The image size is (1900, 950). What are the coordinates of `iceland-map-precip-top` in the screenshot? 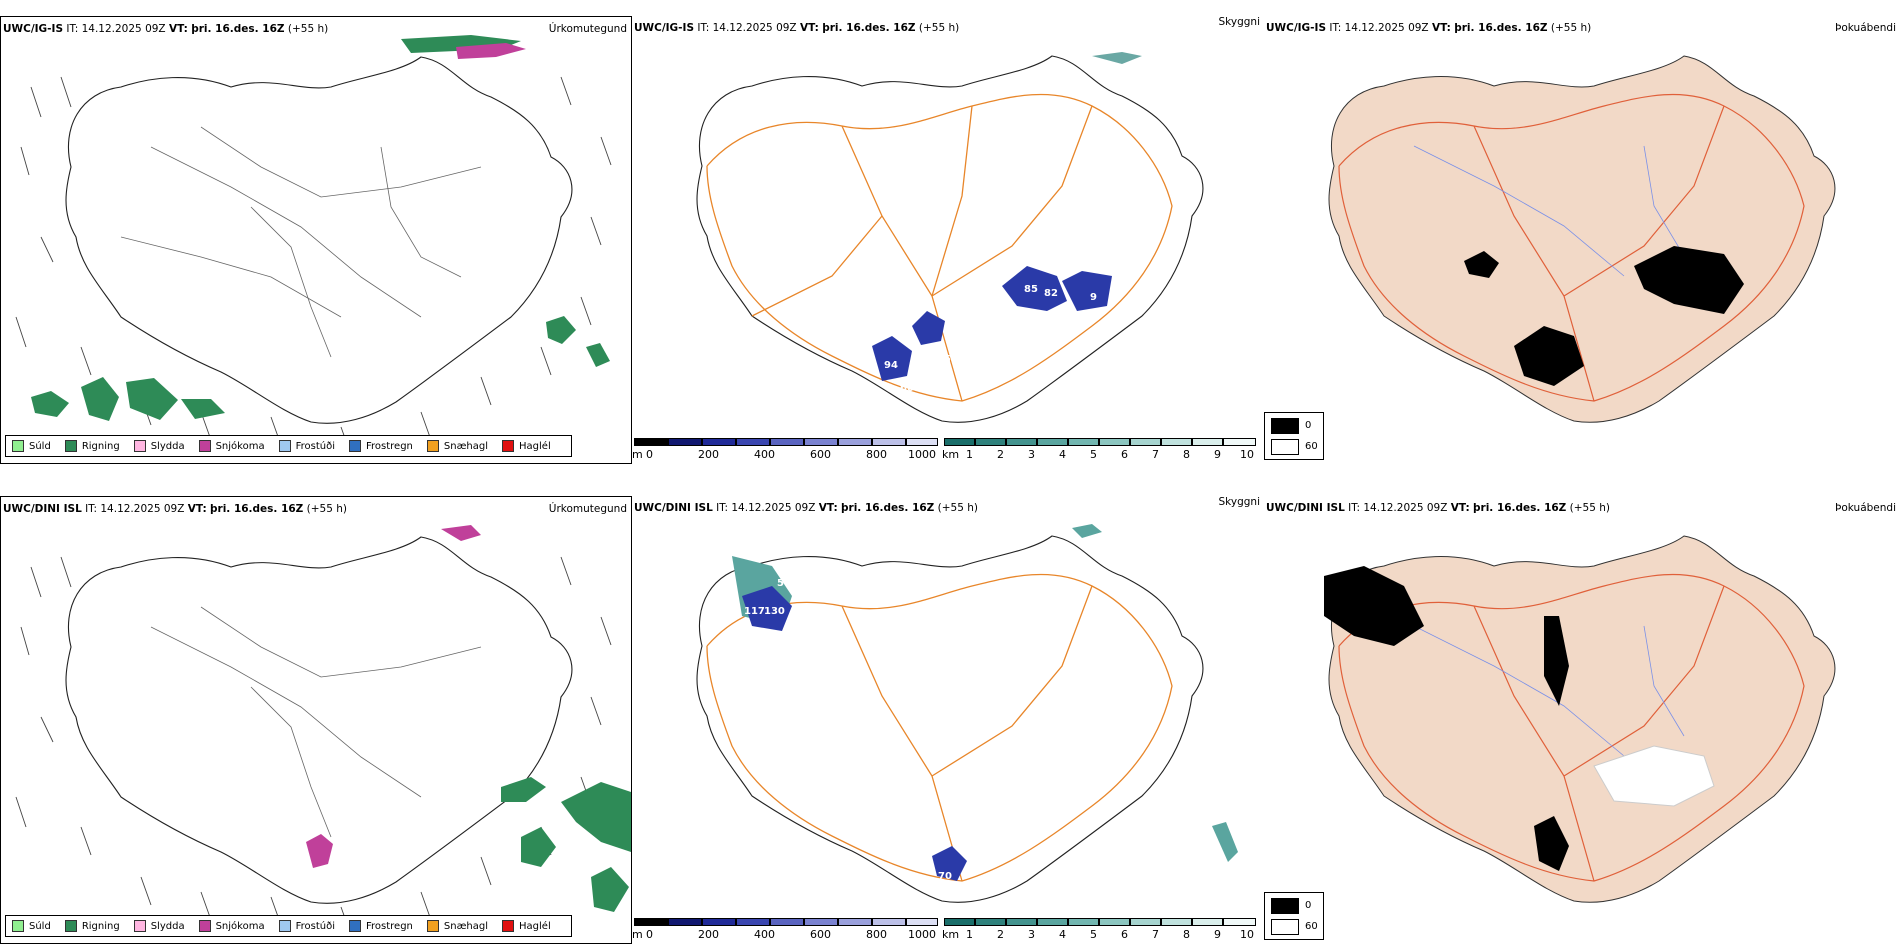 It's located at (313, 245).